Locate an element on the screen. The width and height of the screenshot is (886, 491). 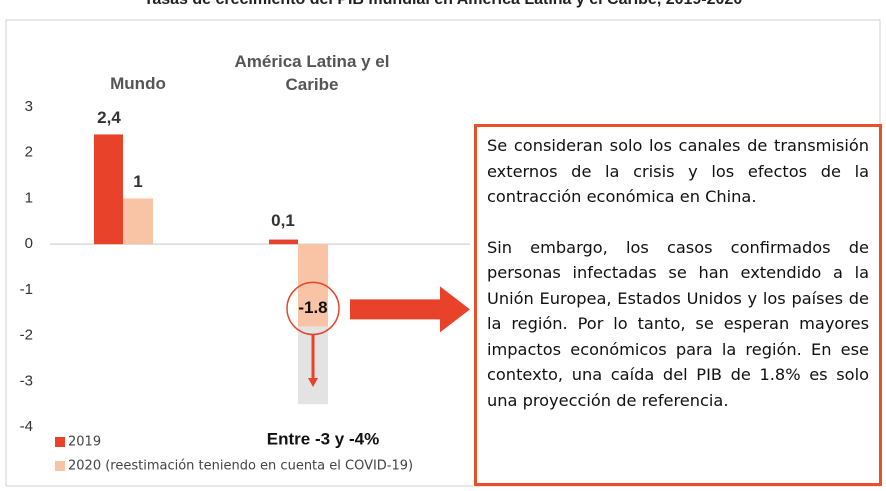
data-label: 0,1 is located at coordinates (283, 220).